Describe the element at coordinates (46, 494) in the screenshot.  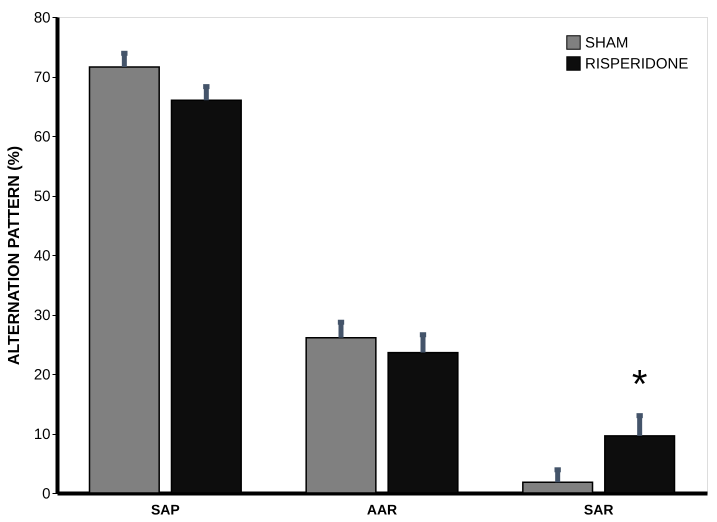
I see `y-tick-label: 0` at that location.